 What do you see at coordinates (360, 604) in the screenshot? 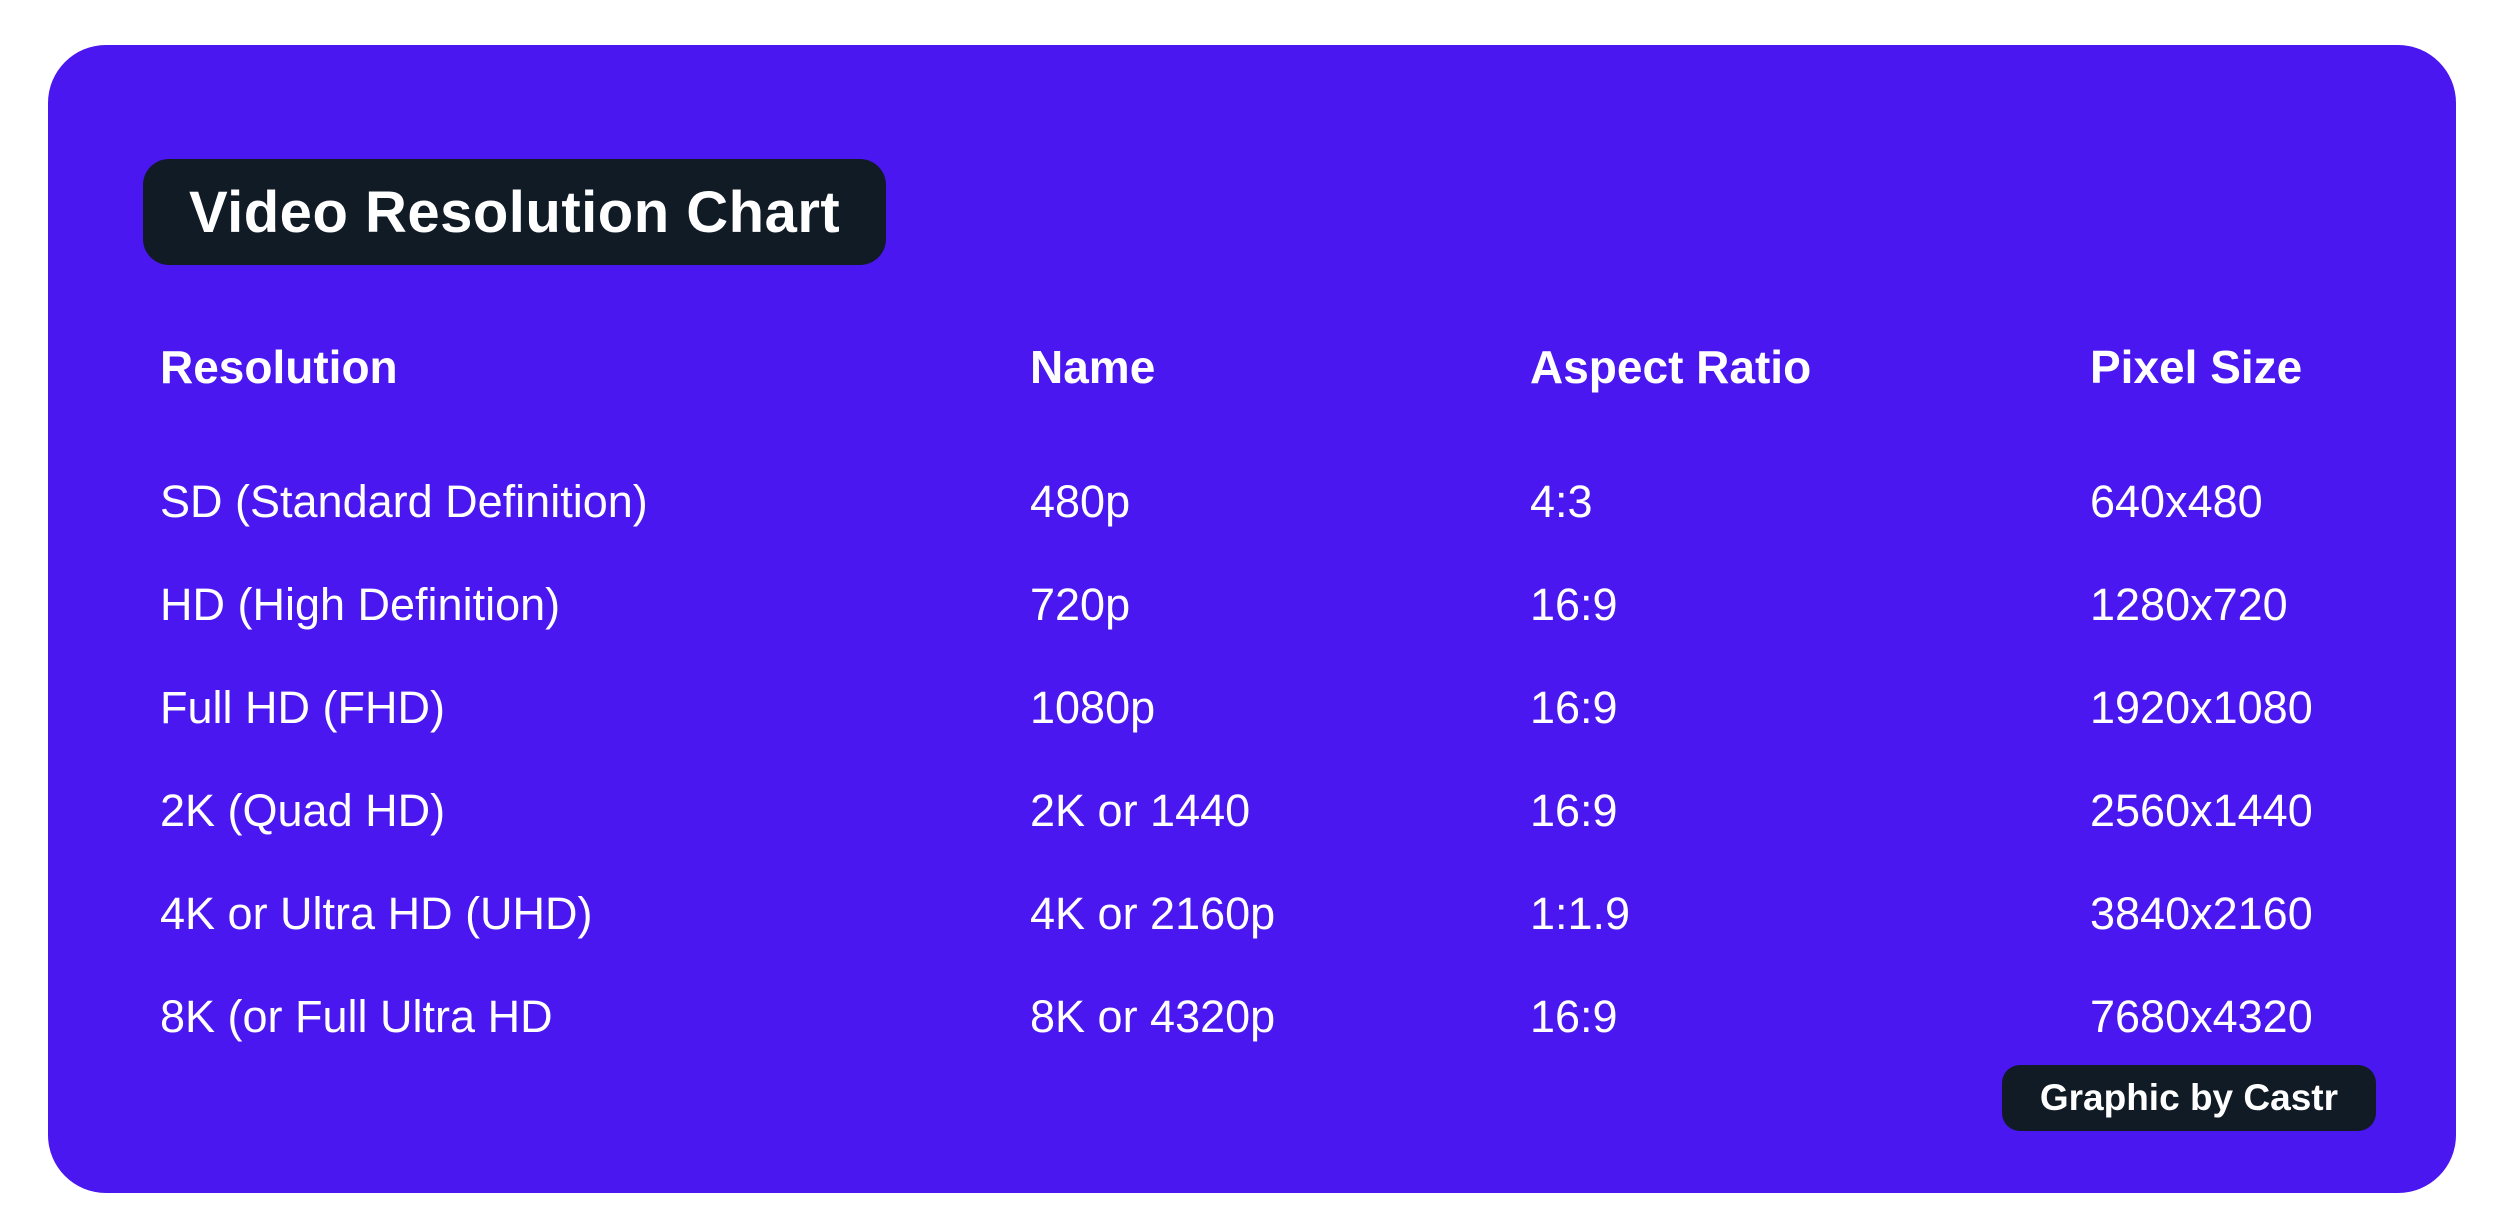
I see `cell-resolution: HD (High Definition)` at bounding box center [360, 604].